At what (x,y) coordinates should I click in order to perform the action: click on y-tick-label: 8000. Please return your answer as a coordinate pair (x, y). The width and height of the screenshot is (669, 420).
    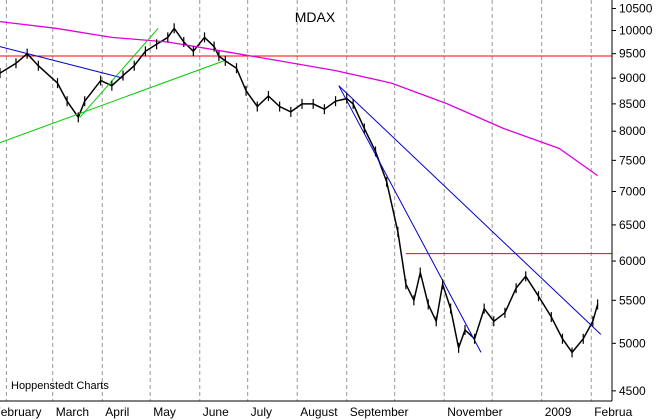
    Looking at the image, I should click on (632, 131).